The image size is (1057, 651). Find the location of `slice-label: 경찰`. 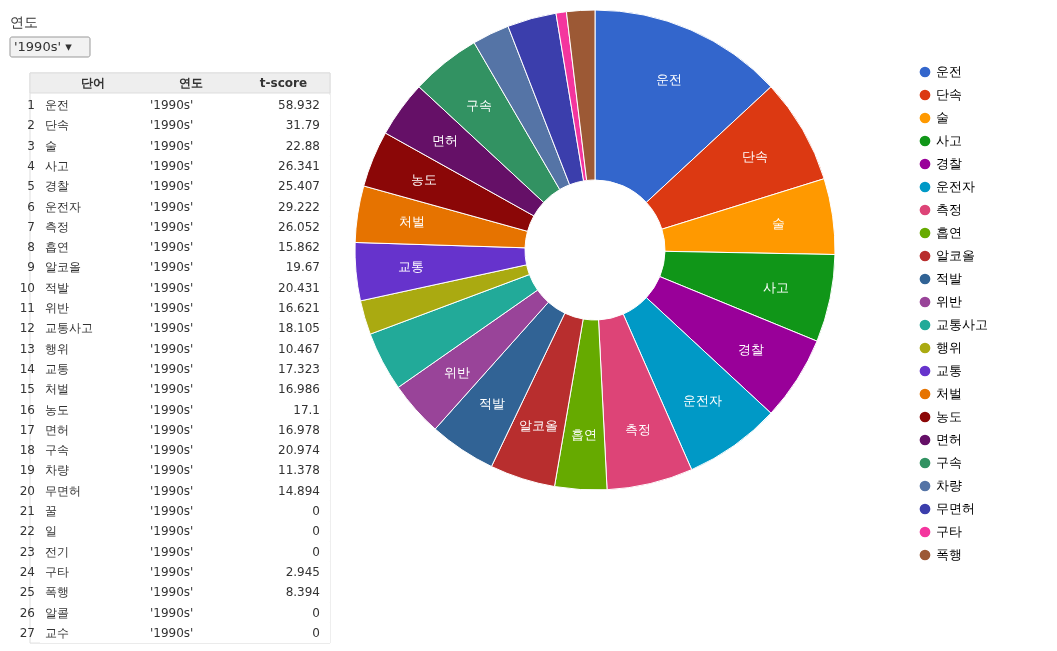

slice-label: 경찰 is located at coordinates (750, 349).